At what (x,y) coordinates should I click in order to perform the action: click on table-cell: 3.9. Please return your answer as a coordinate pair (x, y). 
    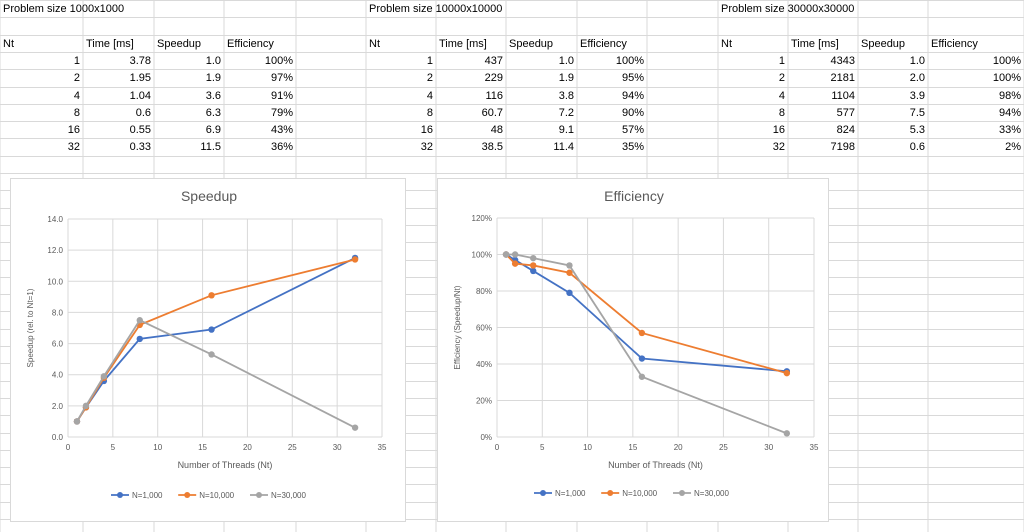
    Looking at the image, I should click on (917, 96).